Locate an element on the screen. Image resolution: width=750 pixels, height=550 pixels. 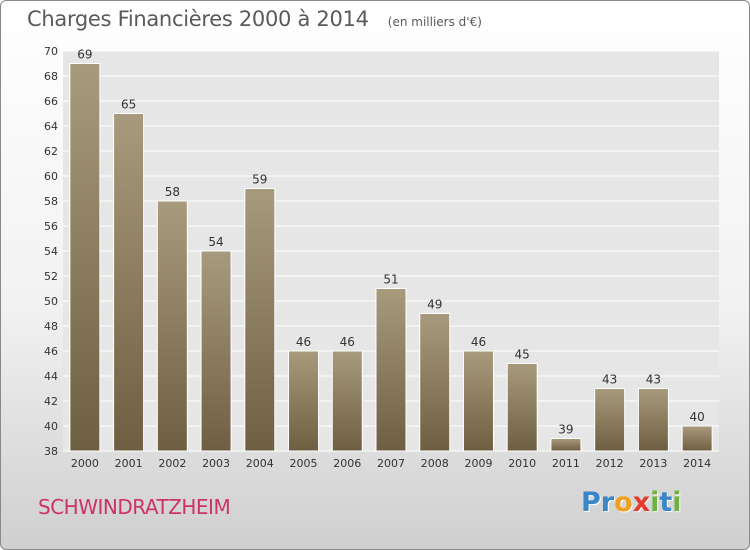
x-tick-label: 2001 is located at coordinates (129, 463).